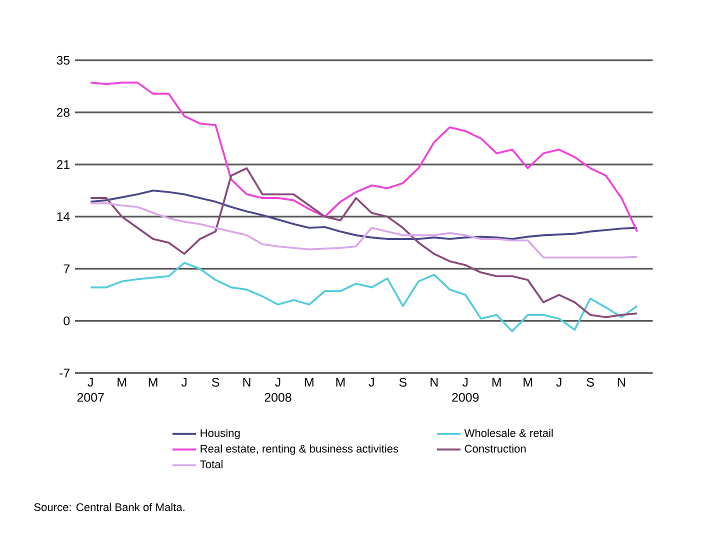 The height and width of the screenshot is (548, 723). Describe the element at coordinates (65, 373) in the screenshot. I see `y-tick-label: -7` at that location.